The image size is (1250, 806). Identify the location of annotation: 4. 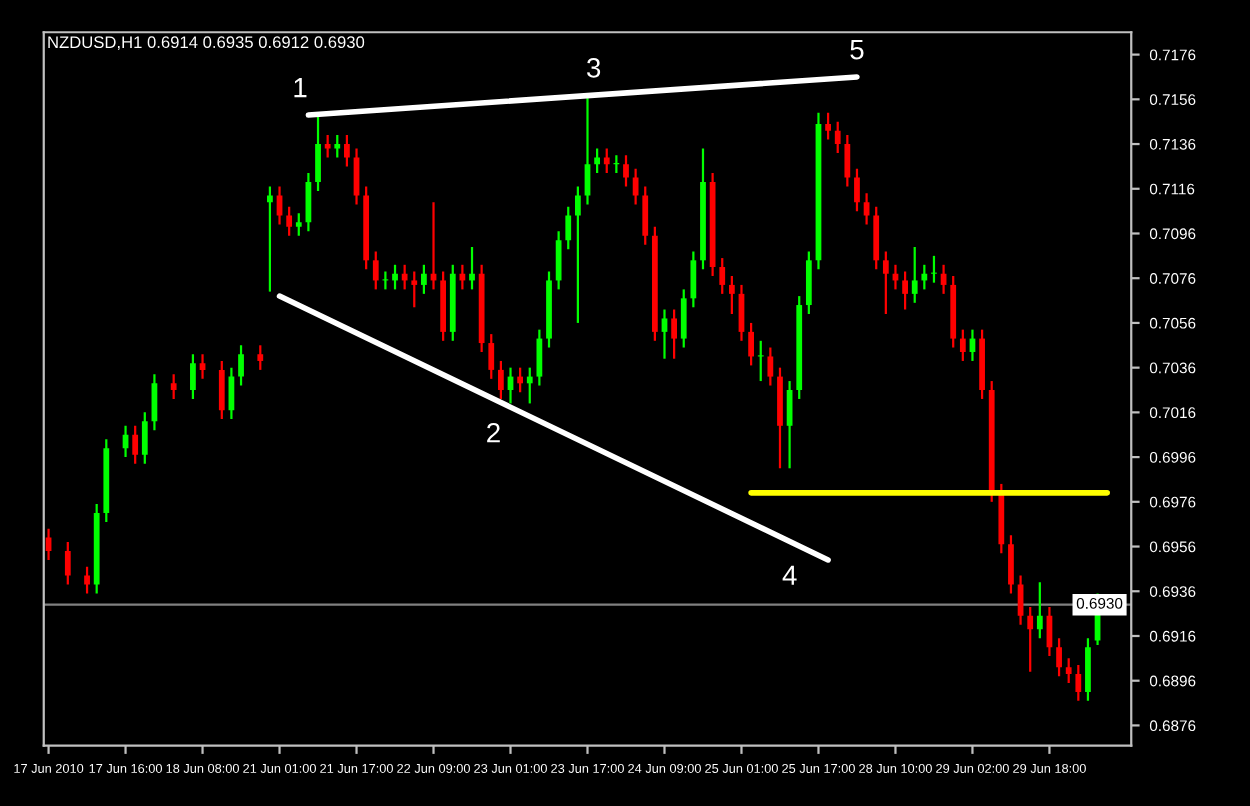
(789, 575).